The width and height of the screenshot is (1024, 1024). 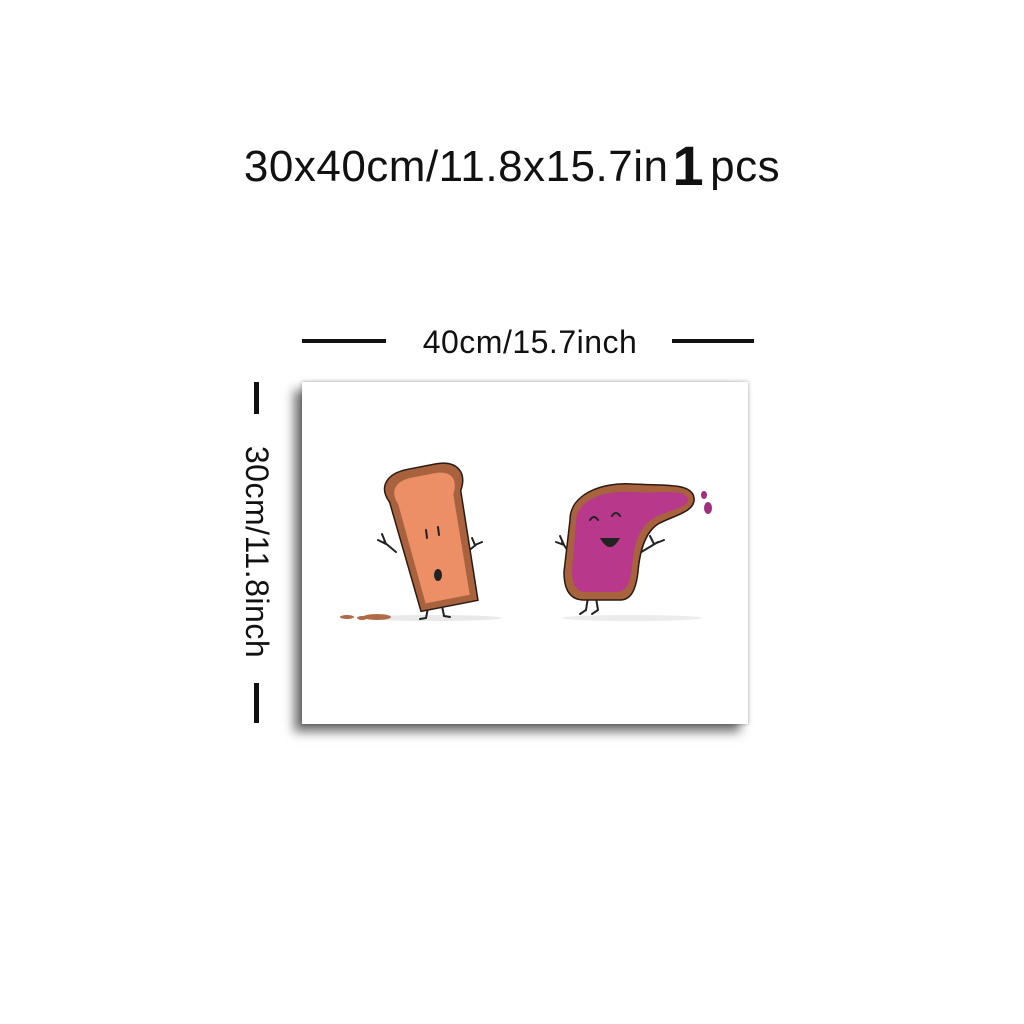 I want to click on canvas-print, so click(x=525, y=553).